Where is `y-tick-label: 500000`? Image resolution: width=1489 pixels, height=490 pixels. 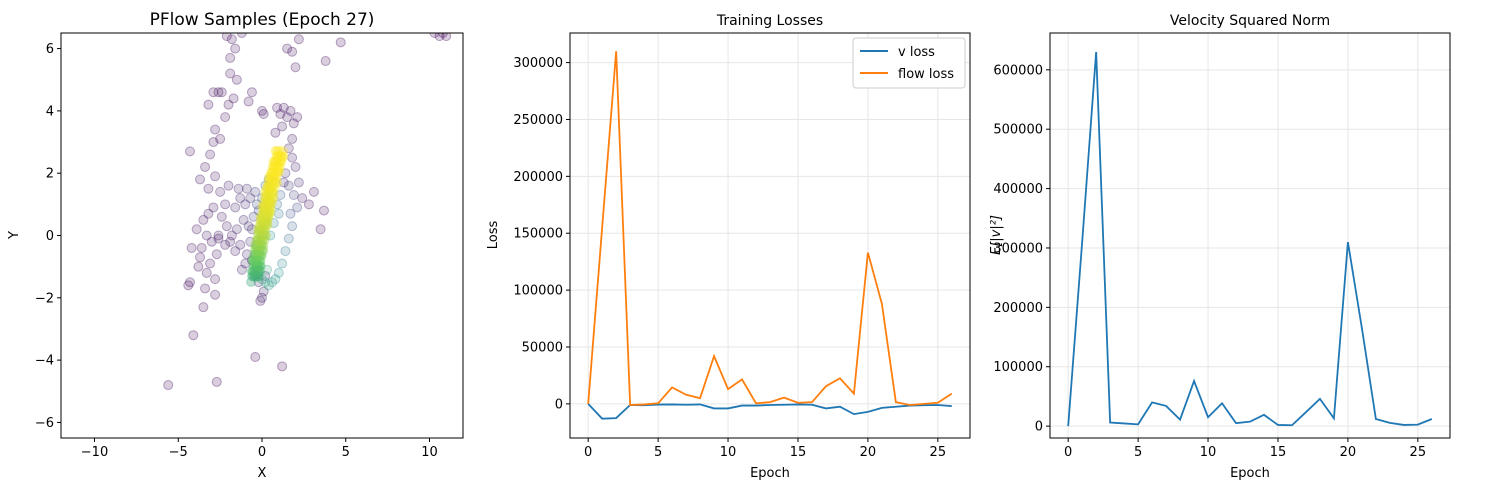 y-tick-label: 500000 is located at coordinates (1018, 130).